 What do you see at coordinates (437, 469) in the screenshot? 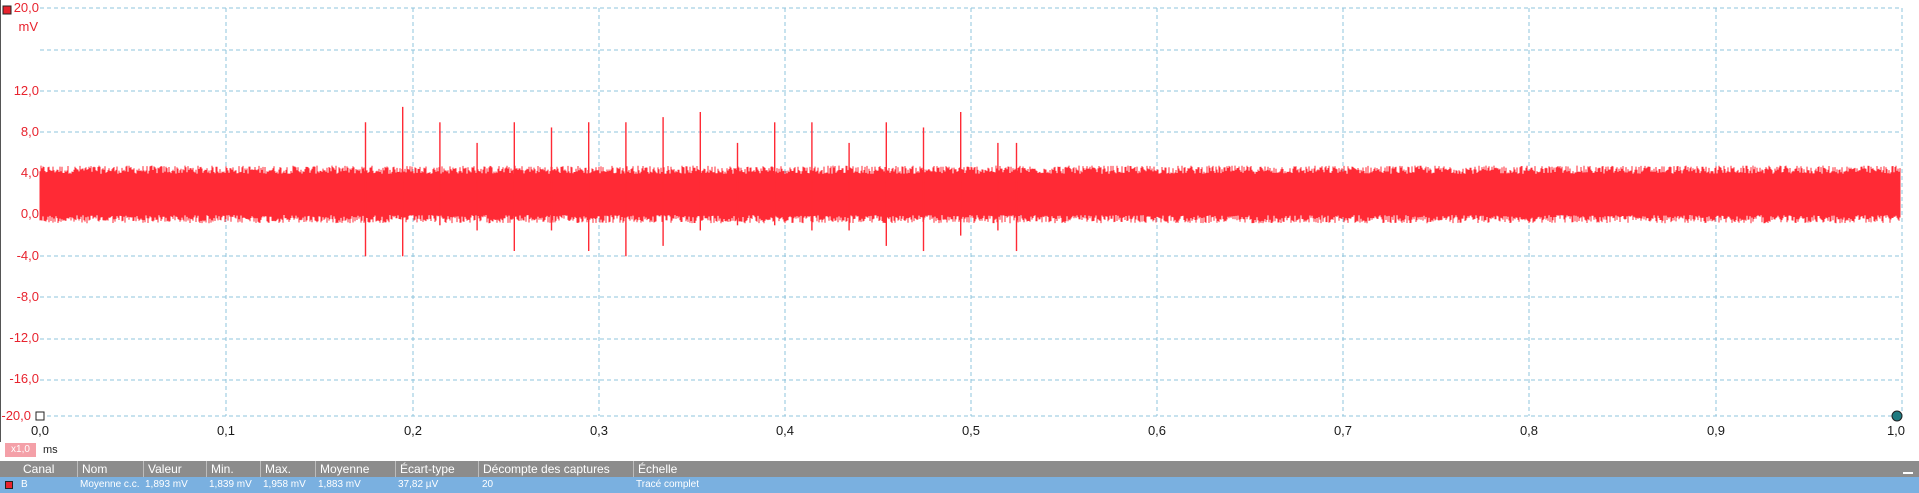
I see `header-ecart-type: Écart-type` at bounding box center [437, 469].